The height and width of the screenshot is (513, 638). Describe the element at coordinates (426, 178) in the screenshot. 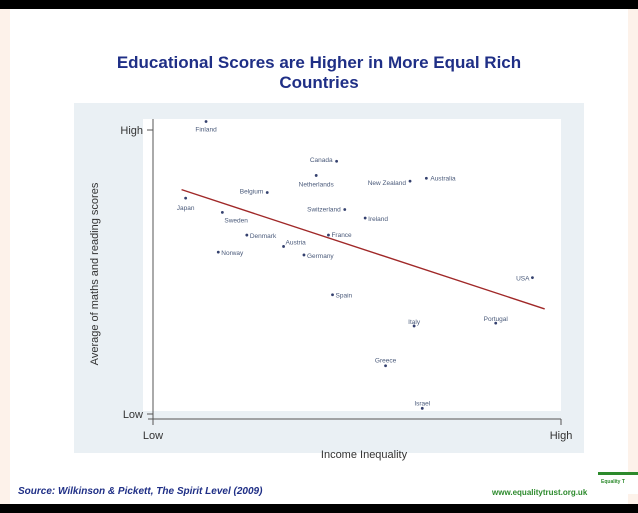

I see `data-point-australia` at that location.